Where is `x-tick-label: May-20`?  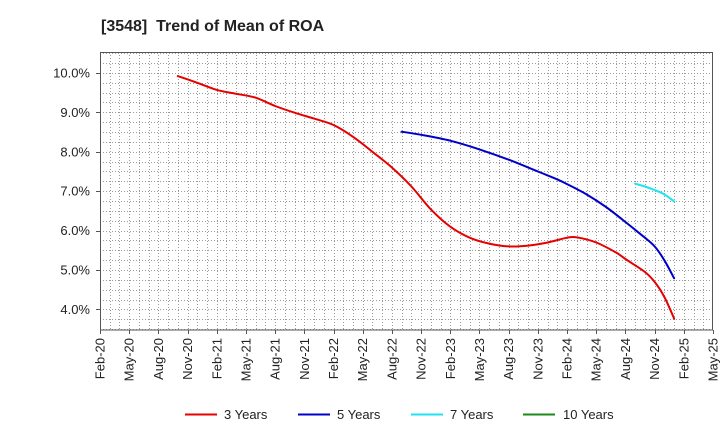 x-tick-label: May-20 is located at coordinates (129, 359).